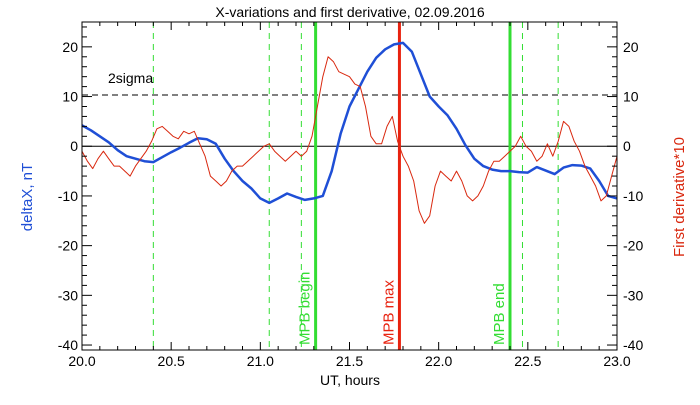 This screenshot has width=700, height=405. What do you see at coordinates (679, 197) in the screenshot?
I see `y-axis-right-label: First derivative*10` at bounding box center [679, 197].